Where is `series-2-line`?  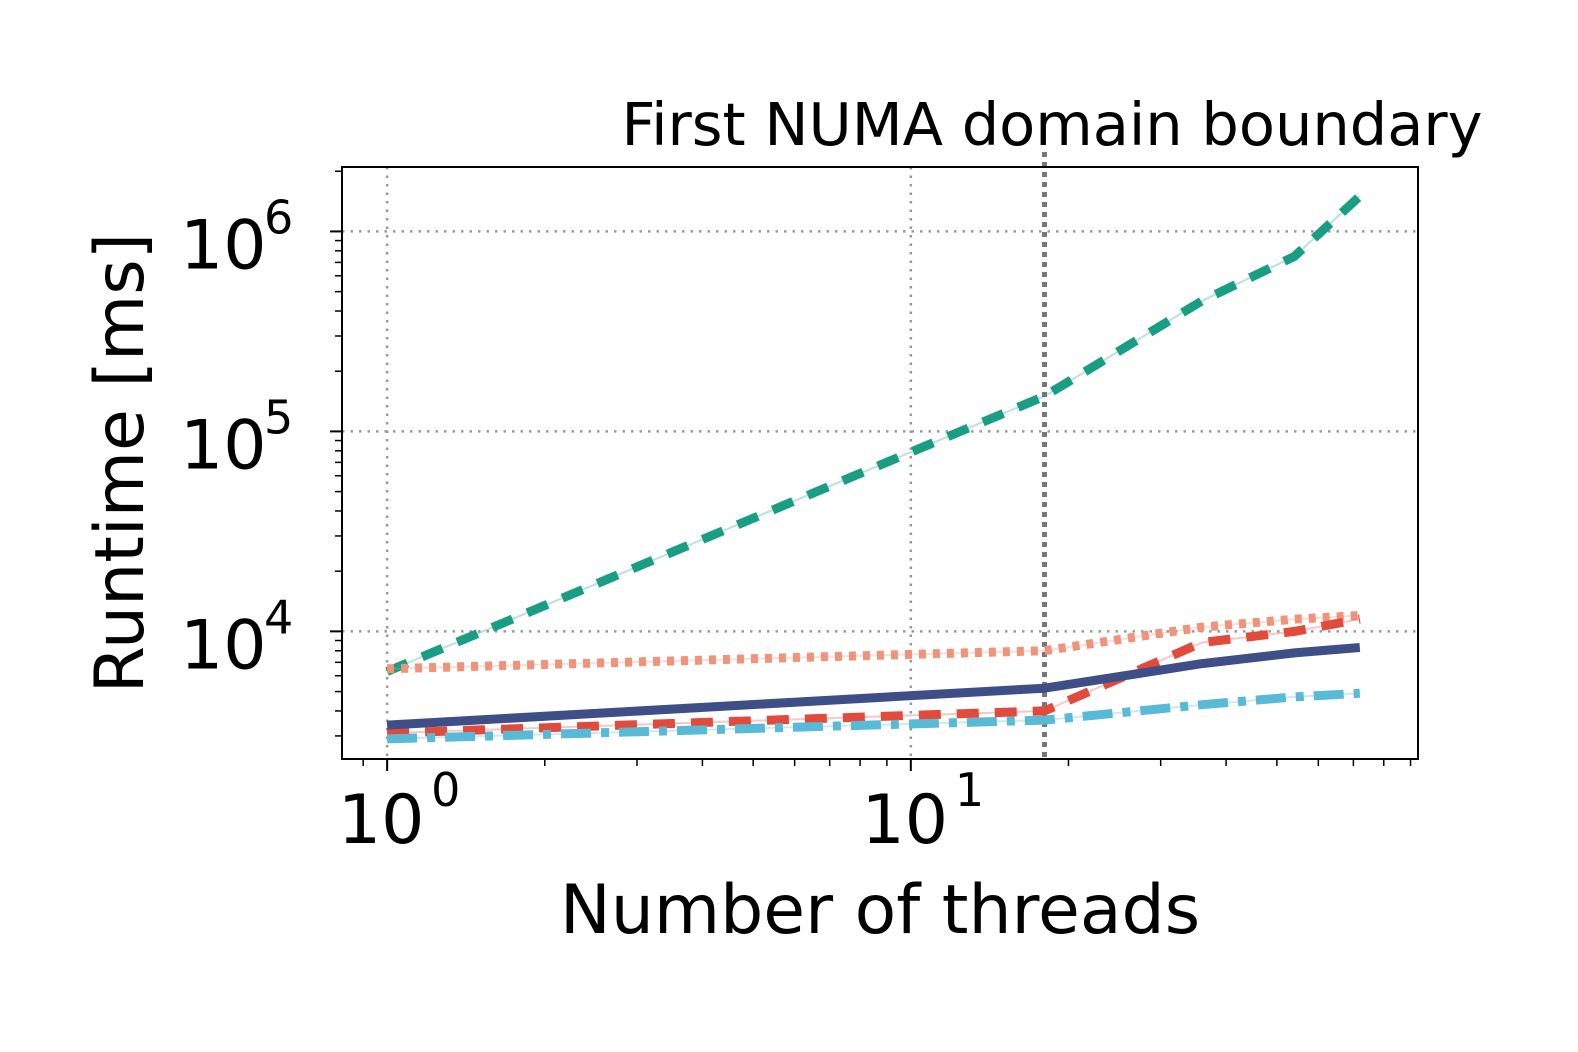
series-2-line is located at coordinates (873, 642).